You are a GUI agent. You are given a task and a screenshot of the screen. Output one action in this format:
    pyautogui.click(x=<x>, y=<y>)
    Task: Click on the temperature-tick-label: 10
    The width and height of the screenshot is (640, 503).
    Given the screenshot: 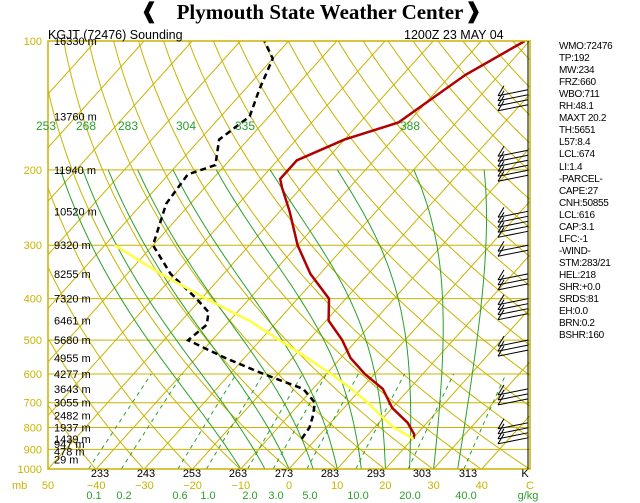 What is the action you would take?
    pyautogui.click(x=337, y=486)
    